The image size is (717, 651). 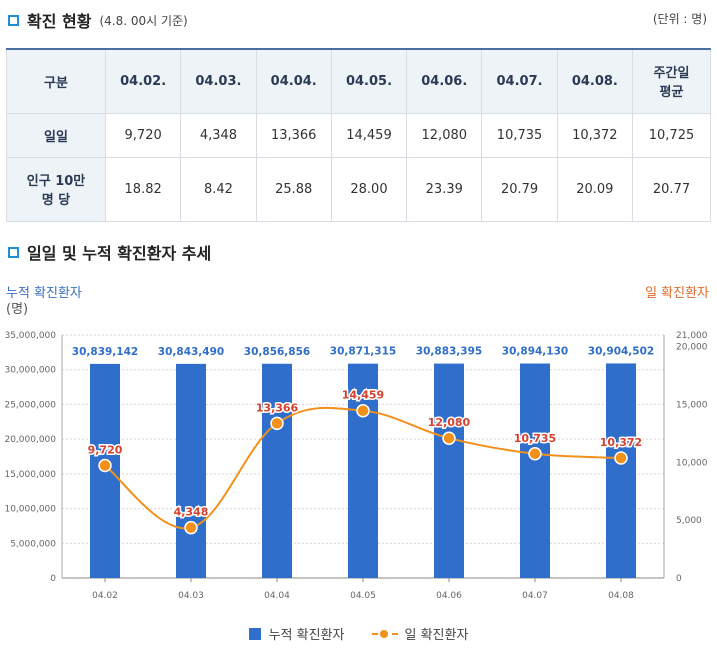 What do you see at coordinates (519, 81) in the screenshot?
I see `table-header-cell: 04.07.` at bounding box center [519, 81].